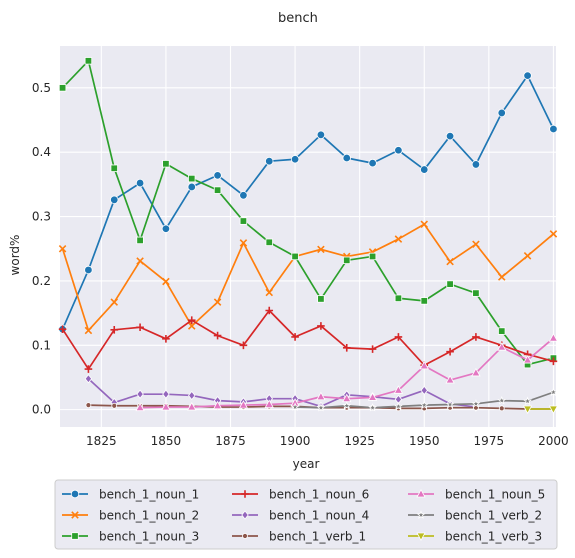  Describe the element at coordinates (319, 495) in the screenshot. I see `legend-label: bench_1_noun_6` at that location.